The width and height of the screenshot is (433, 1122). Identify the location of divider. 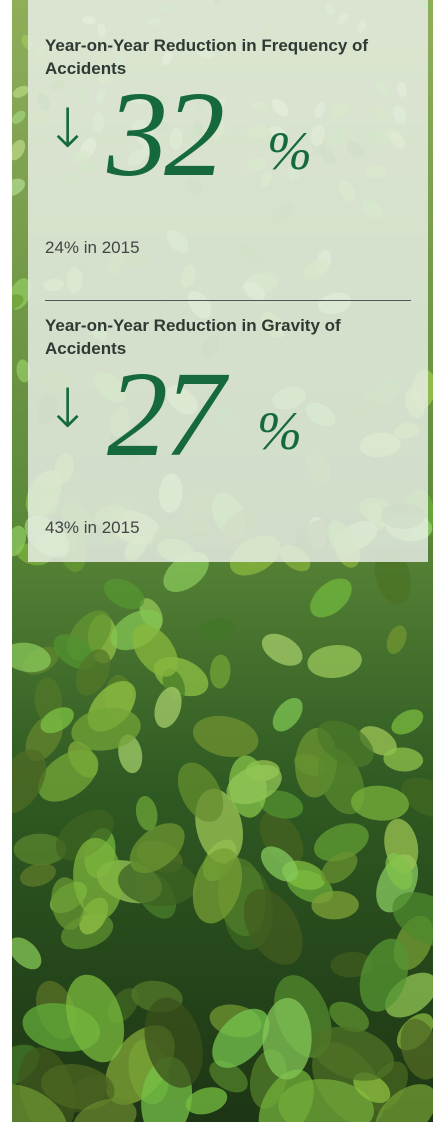
(228, 300).